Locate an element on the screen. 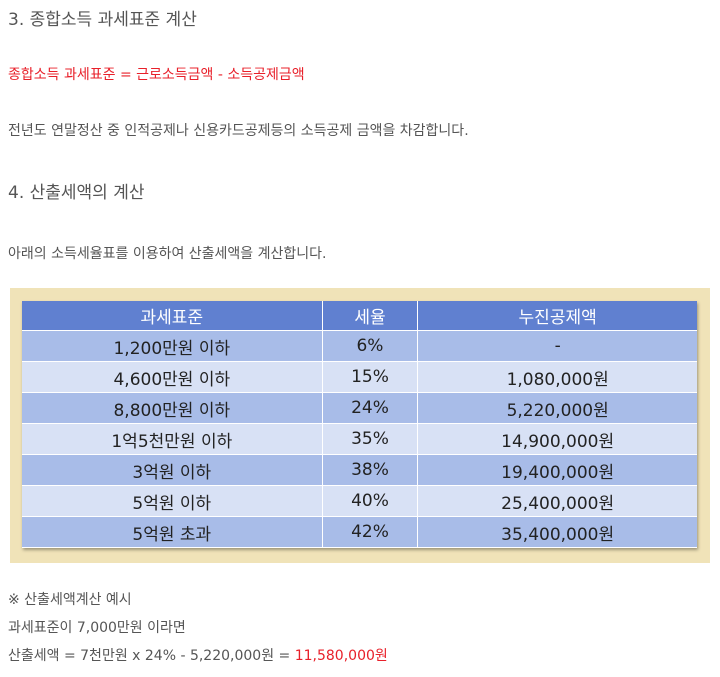 The width and height of the screenshot is (720, 677). header-rate: 세율 is located at coordinates (370, 316).